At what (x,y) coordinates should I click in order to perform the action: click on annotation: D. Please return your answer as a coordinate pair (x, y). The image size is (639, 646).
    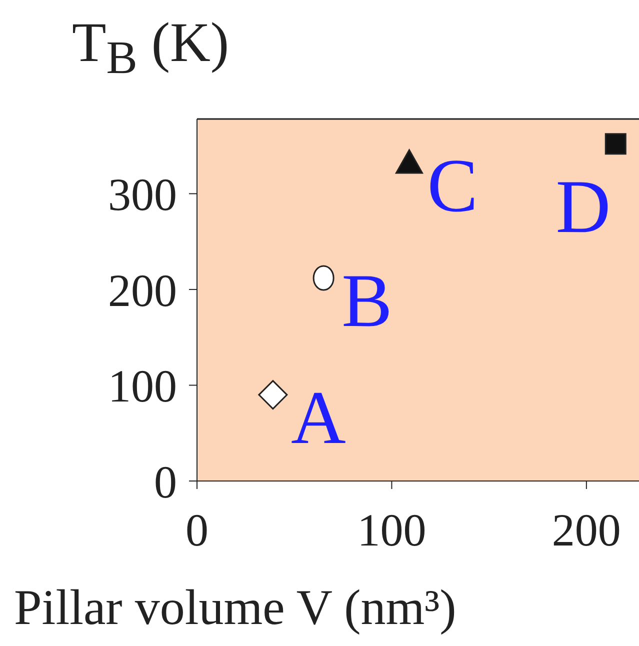
    Looking at the image, I should click on (583, 206).